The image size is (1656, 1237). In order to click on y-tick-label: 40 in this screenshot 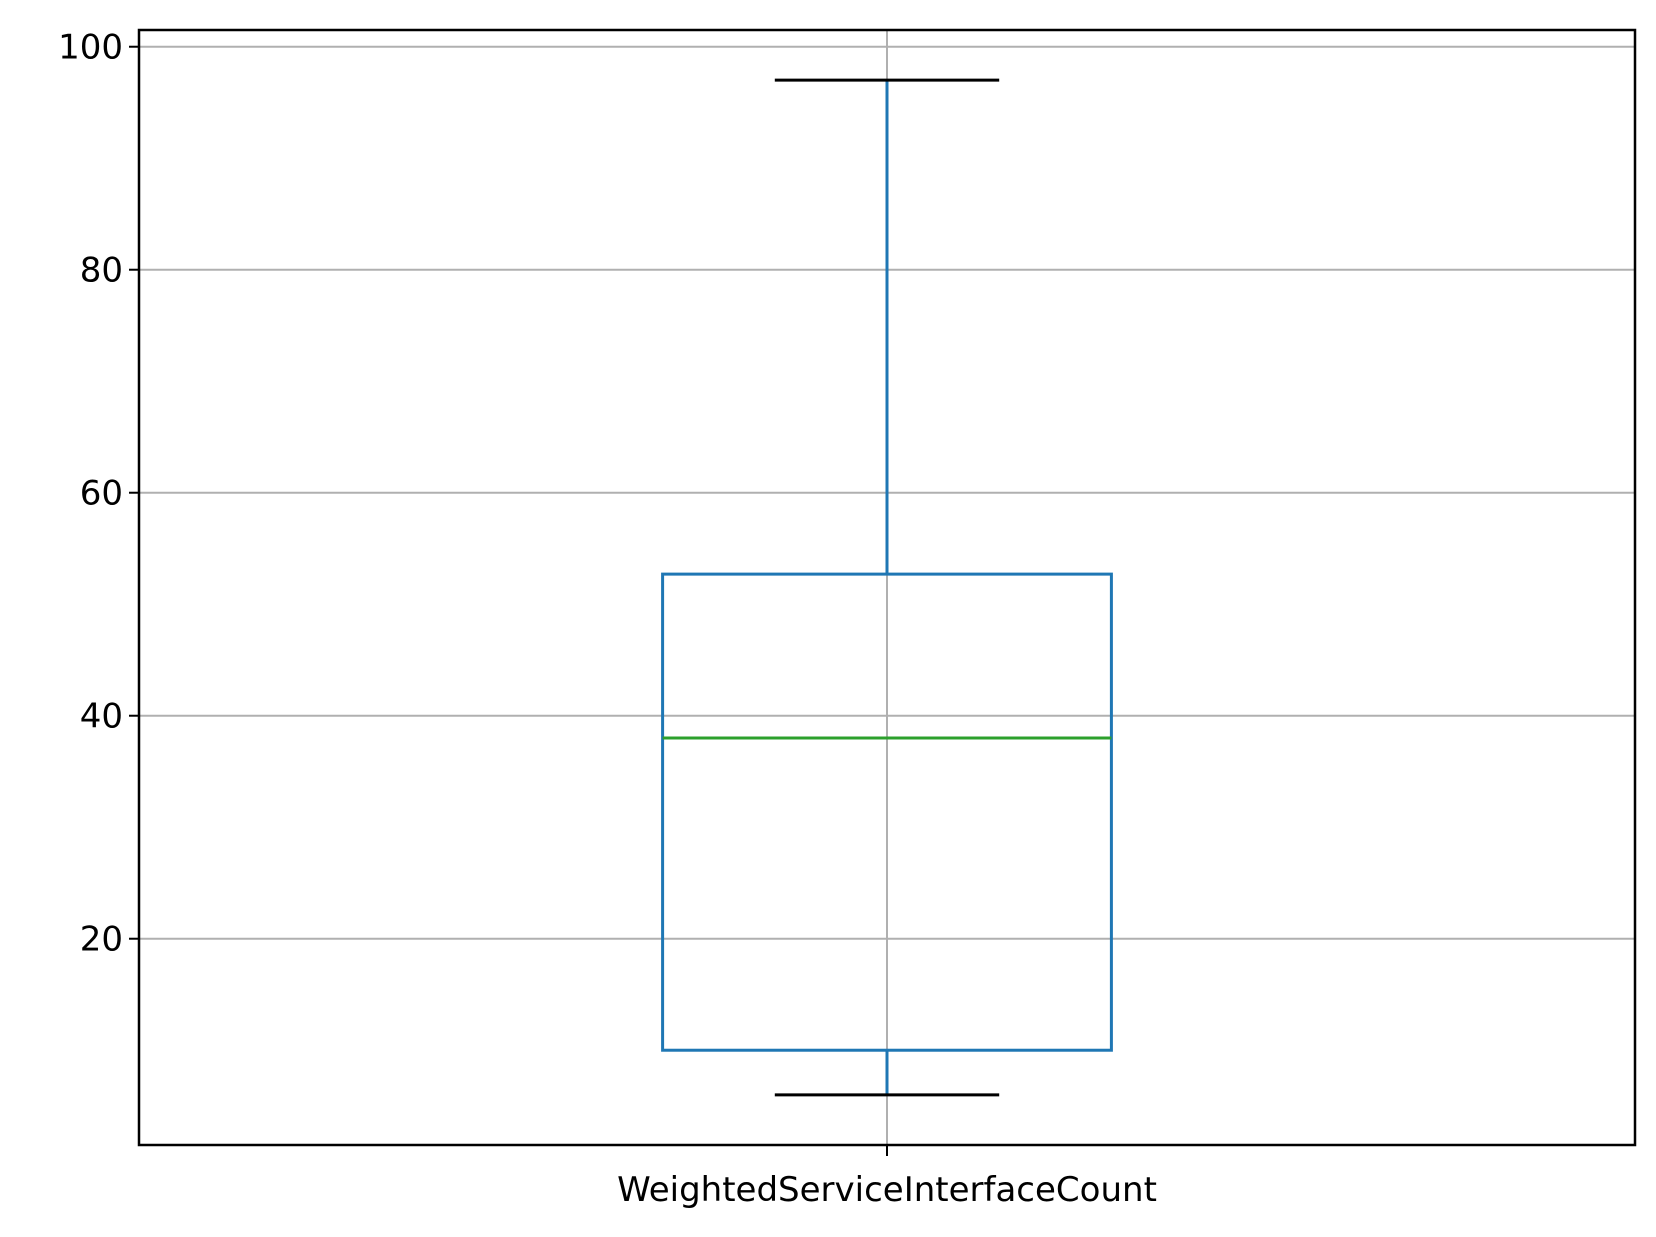, I will do `click(101, 717)`.